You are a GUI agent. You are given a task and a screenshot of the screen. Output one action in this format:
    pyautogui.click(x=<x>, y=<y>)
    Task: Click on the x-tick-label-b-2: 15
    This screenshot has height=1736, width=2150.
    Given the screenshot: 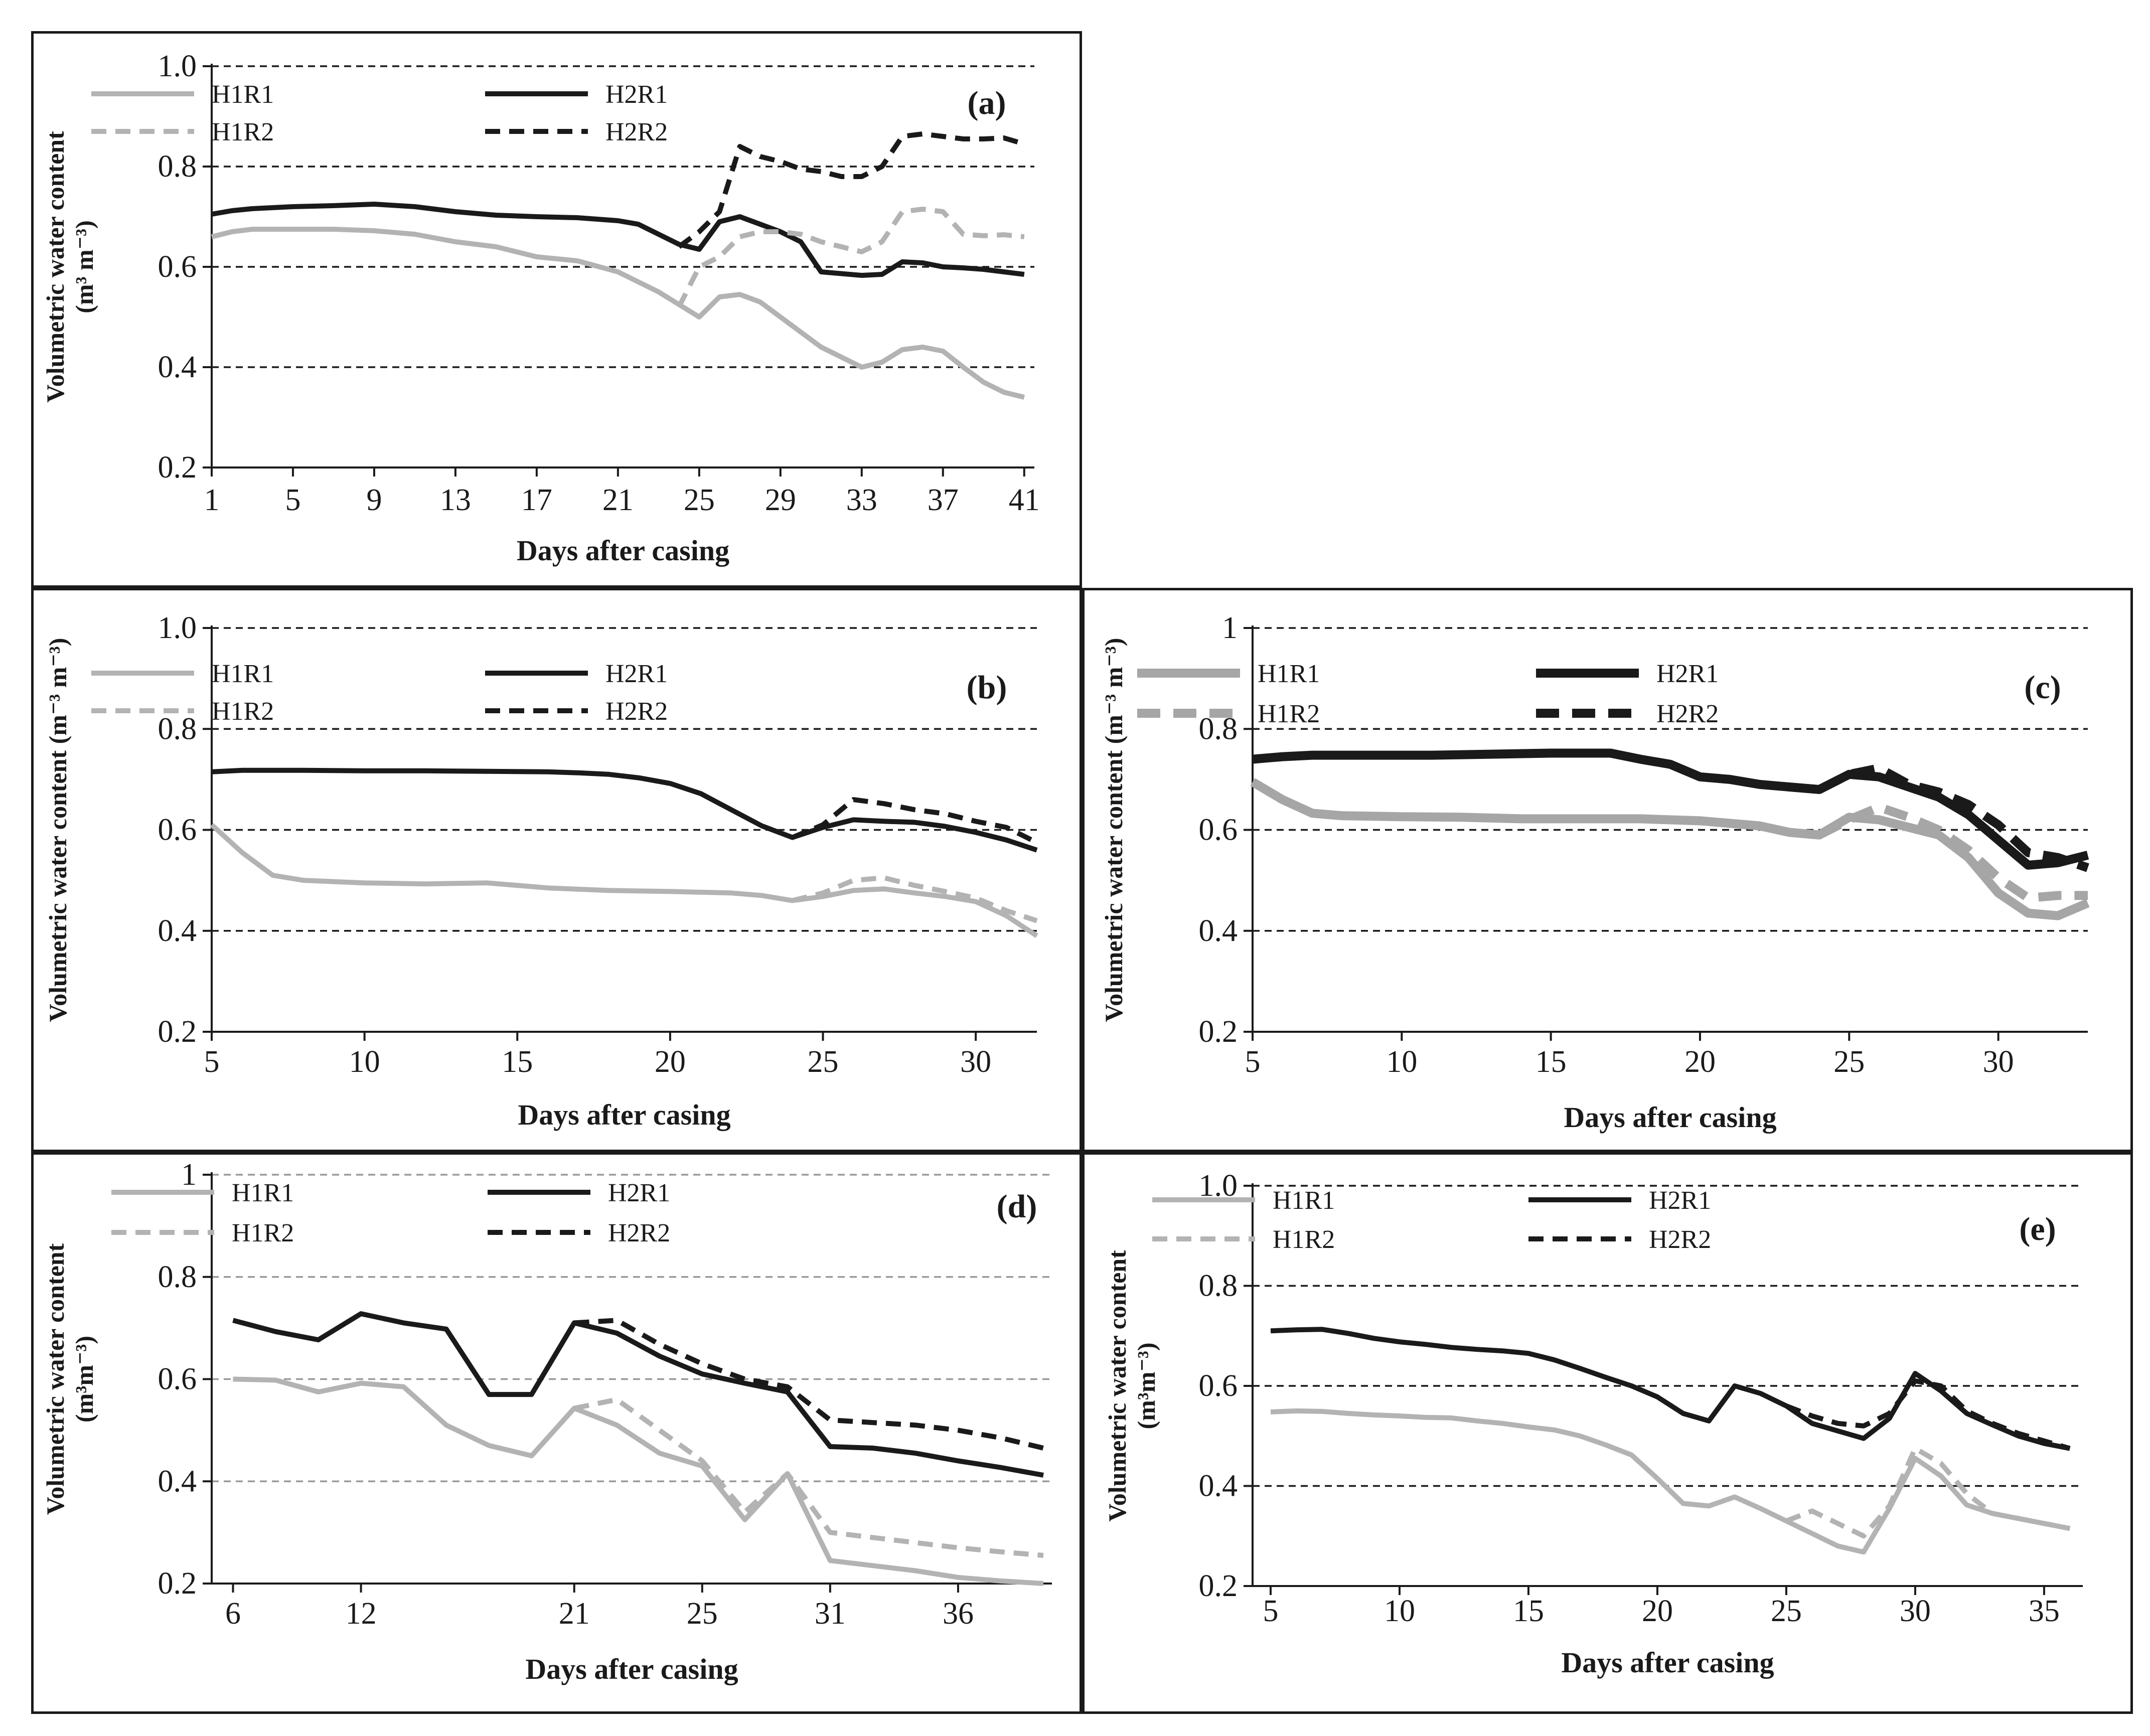 What is the action you would take?
    pyautogui.click(x=517, y=1062)
    